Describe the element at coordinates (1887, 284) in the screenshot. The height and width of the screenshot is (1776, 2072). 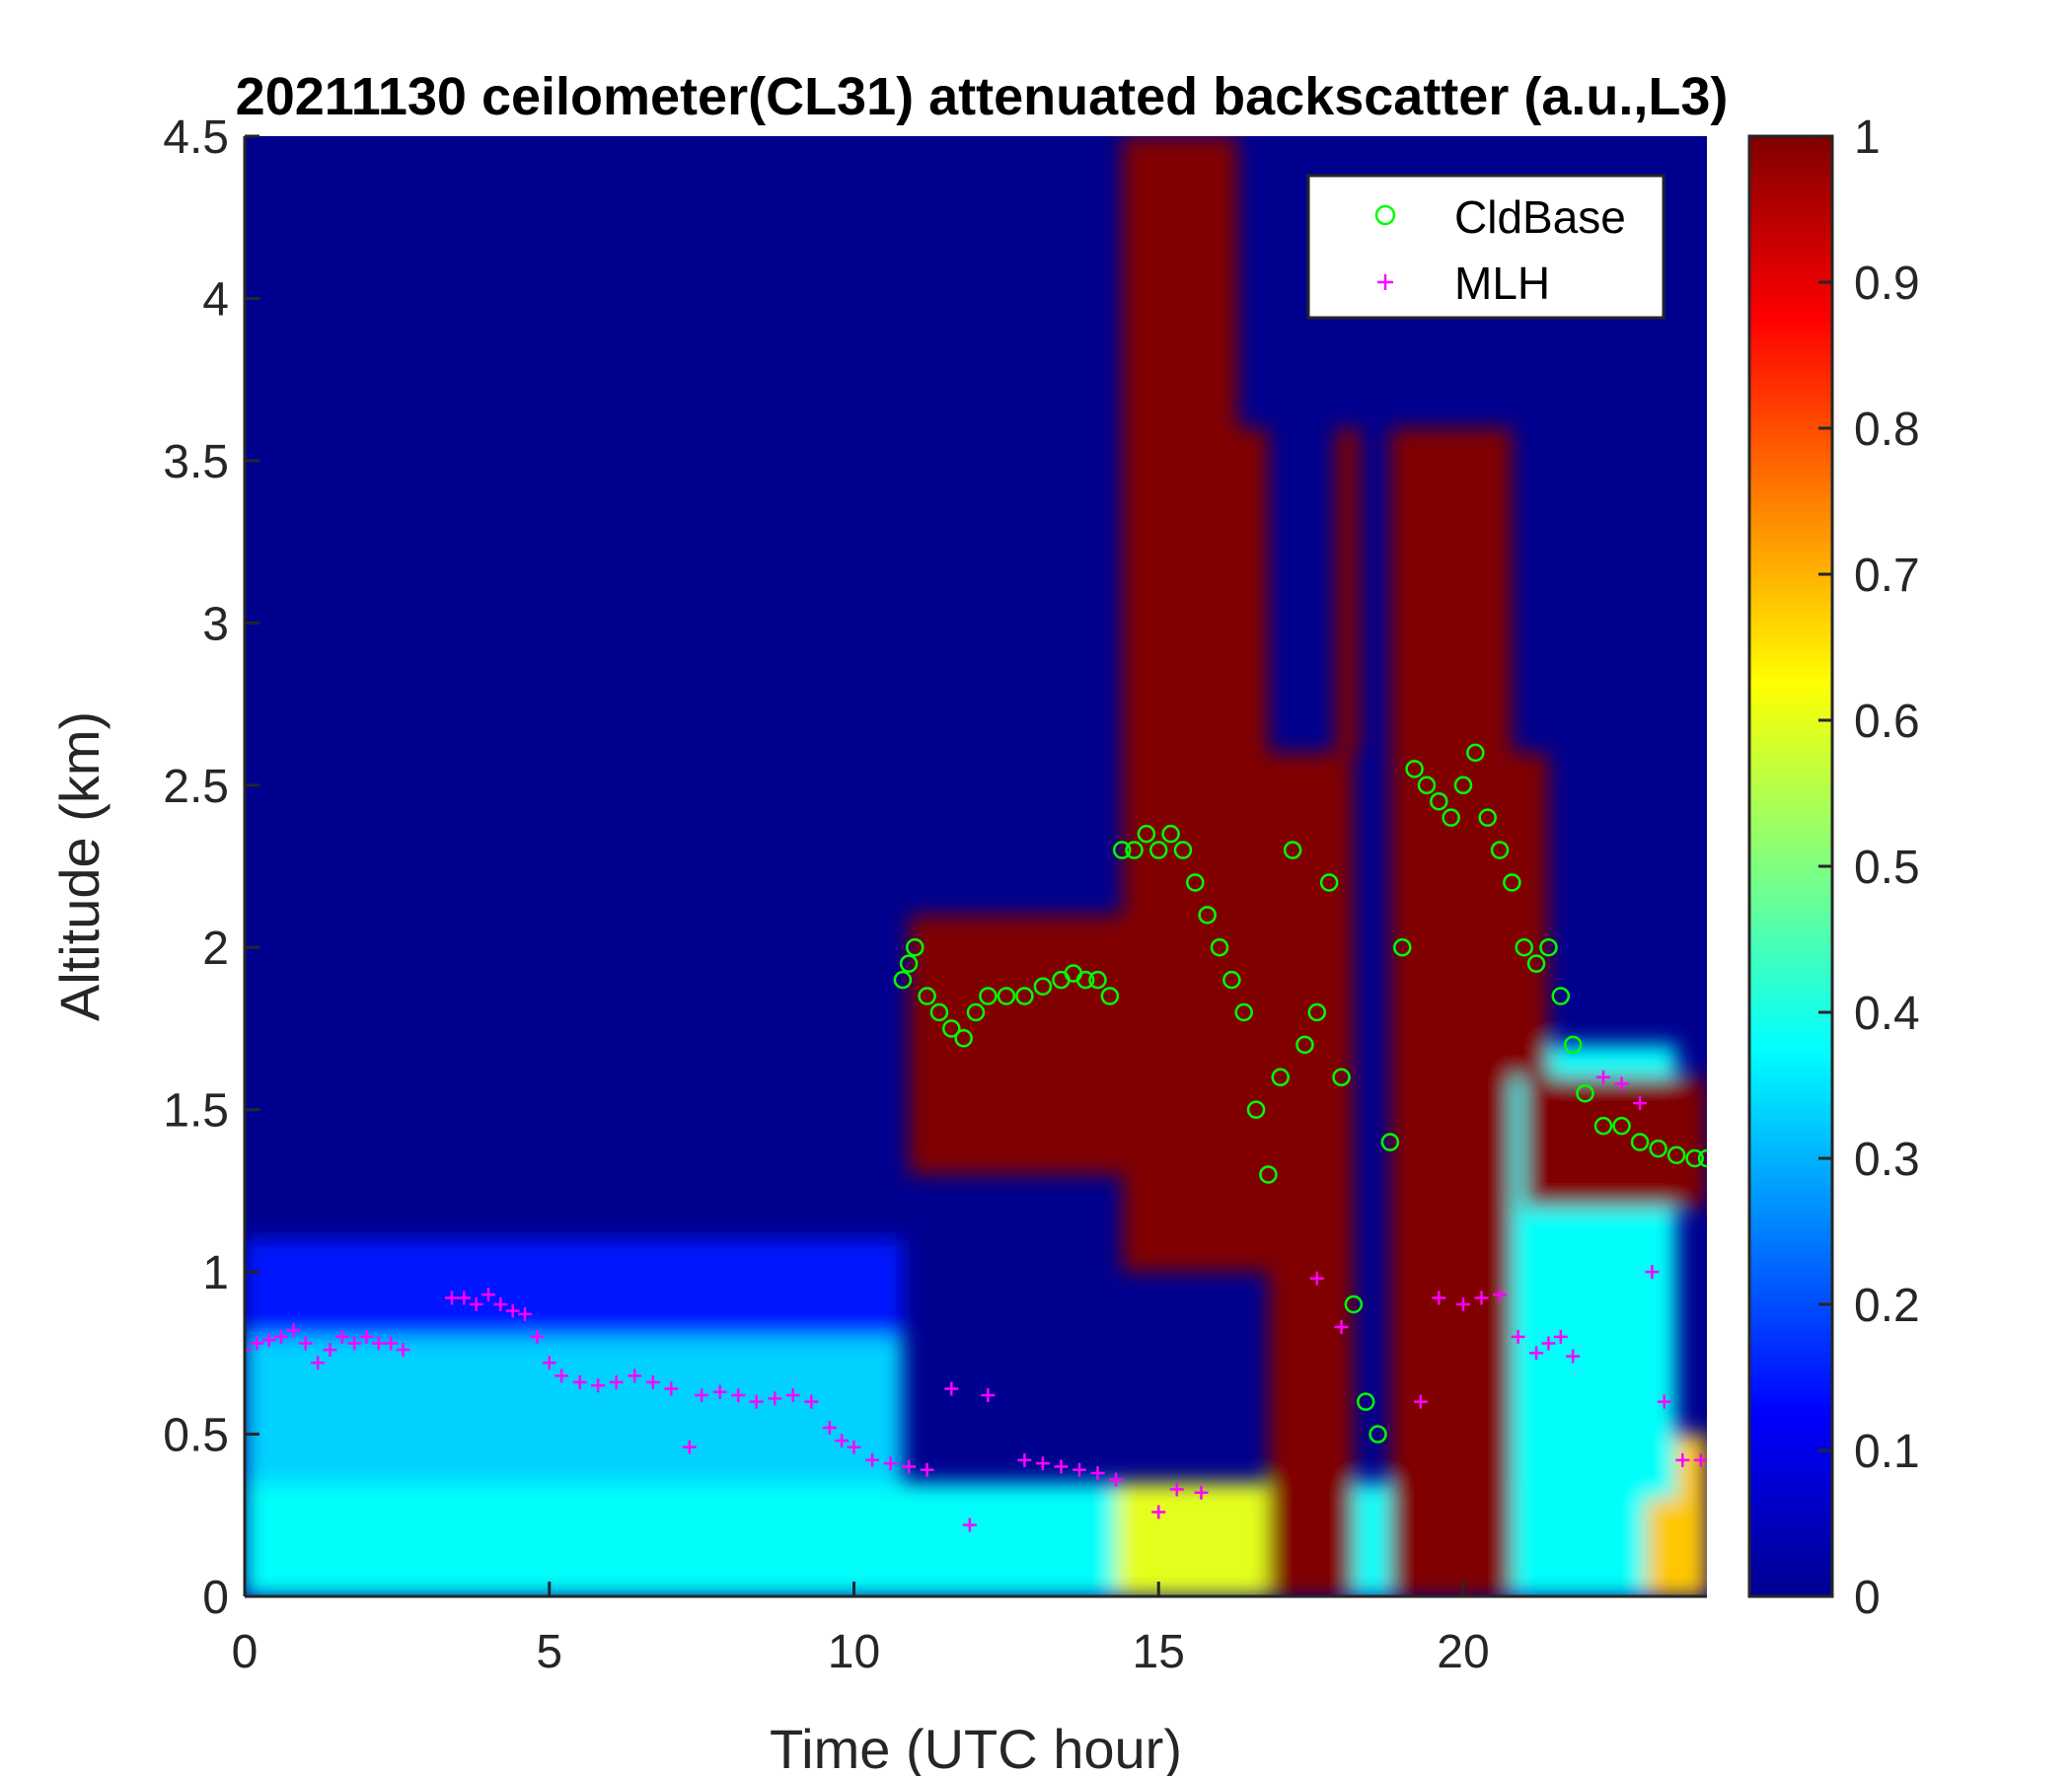
I see `colorbar-tick-label: 0.9` at that location.